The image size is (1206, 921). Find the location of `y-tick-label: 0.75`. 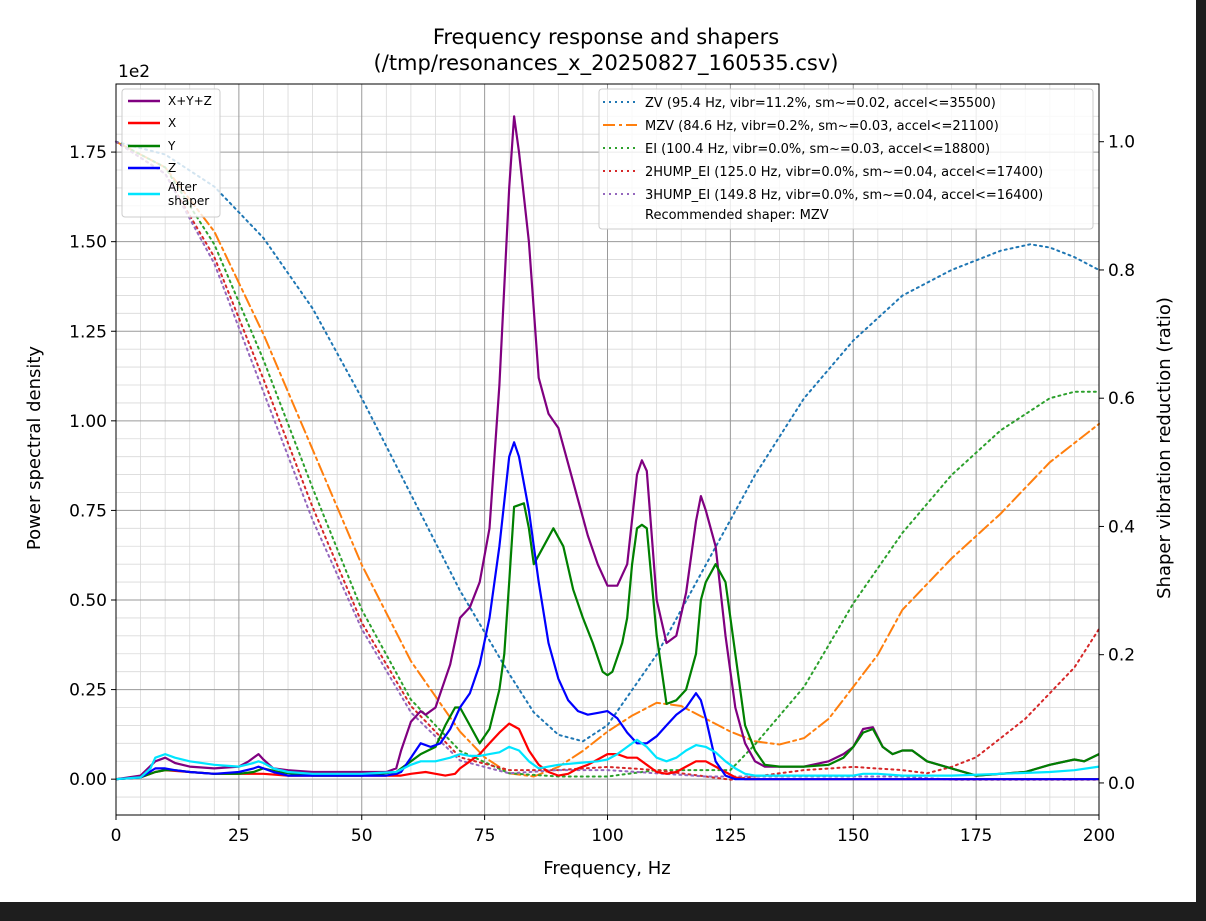

y-tick-label: 0.75 is located at coordinates (88, 511).